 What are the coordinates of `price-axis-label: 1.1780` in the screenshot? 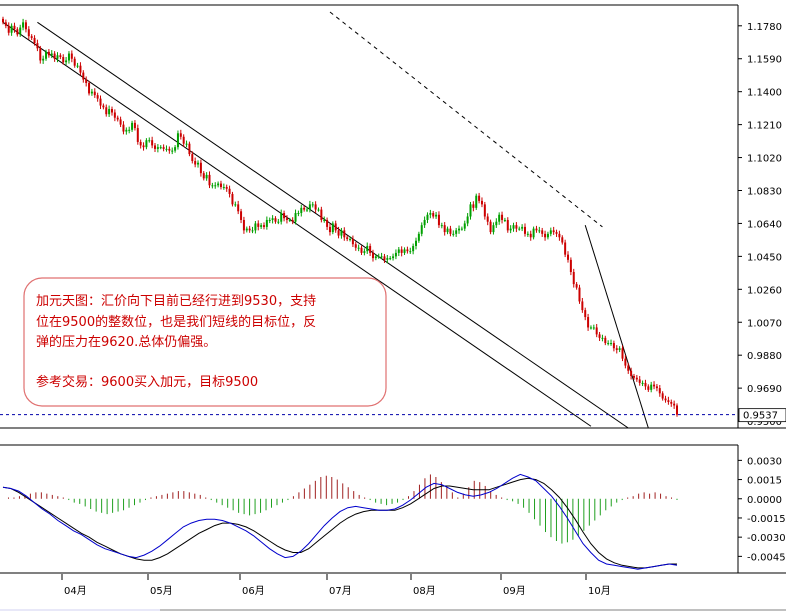 It's located at (764, 27).